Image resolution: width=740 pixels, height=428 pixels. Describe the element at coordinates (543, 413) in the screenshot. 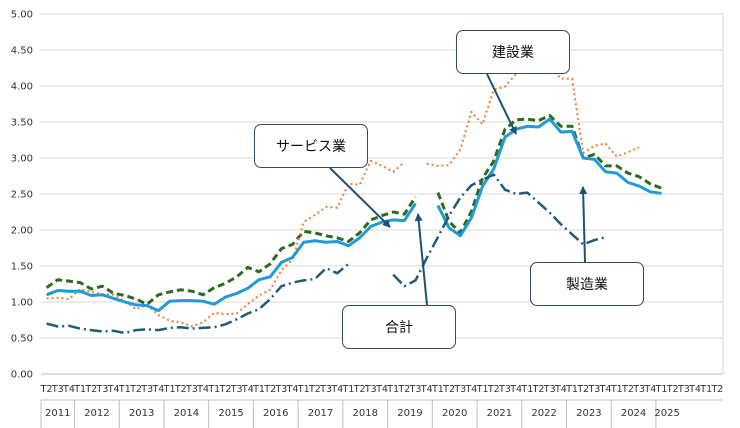

I see `year-label: 2022` at that location.